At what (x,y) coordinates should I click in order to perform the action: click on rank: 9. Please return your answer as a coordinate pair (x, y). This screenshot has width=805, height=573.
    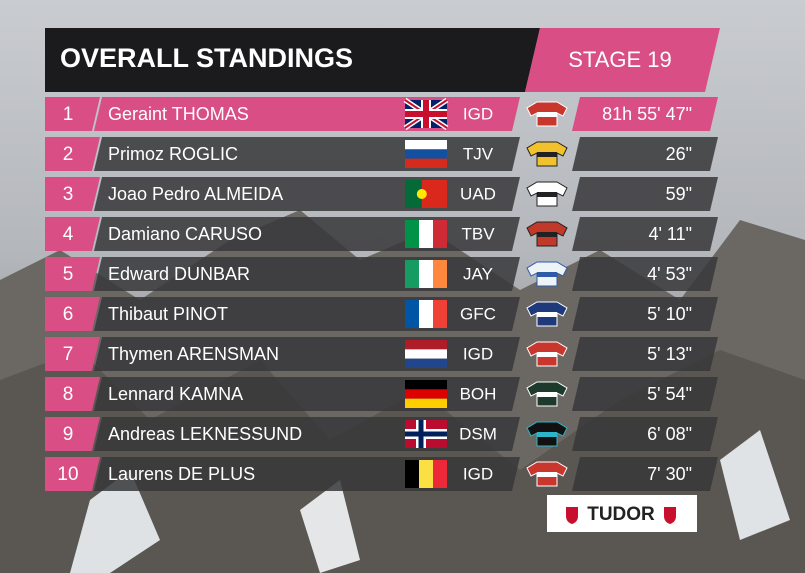
    Looking at the image, I should click on (68, 434).